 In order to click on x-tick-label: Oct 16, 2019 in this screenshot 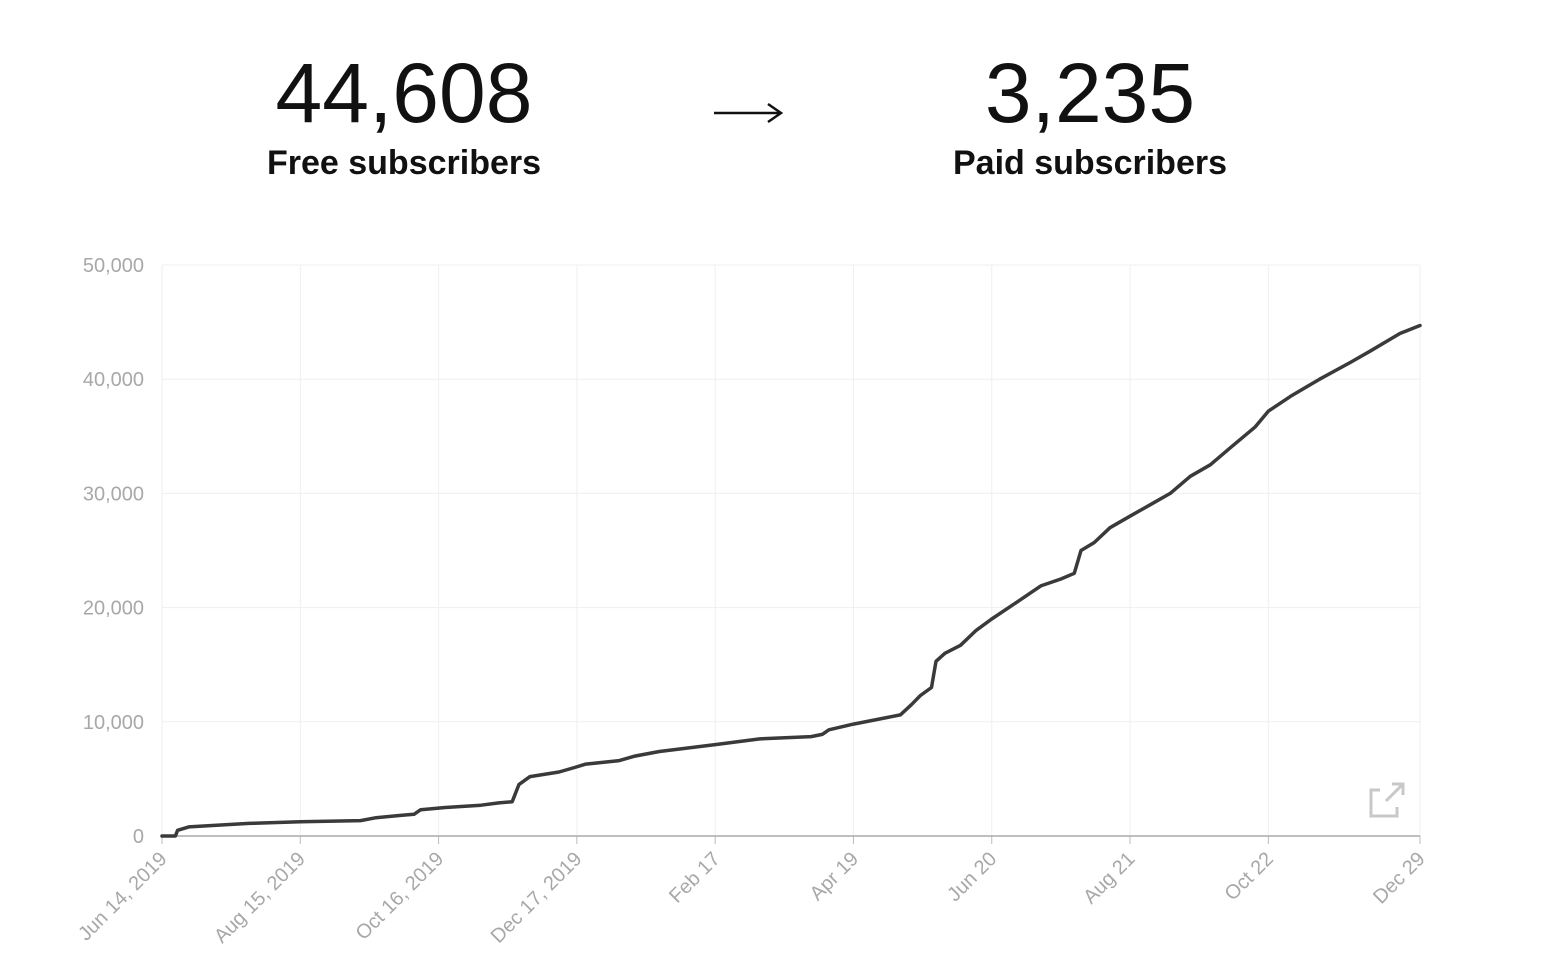, I will do `click(400, 896)`.